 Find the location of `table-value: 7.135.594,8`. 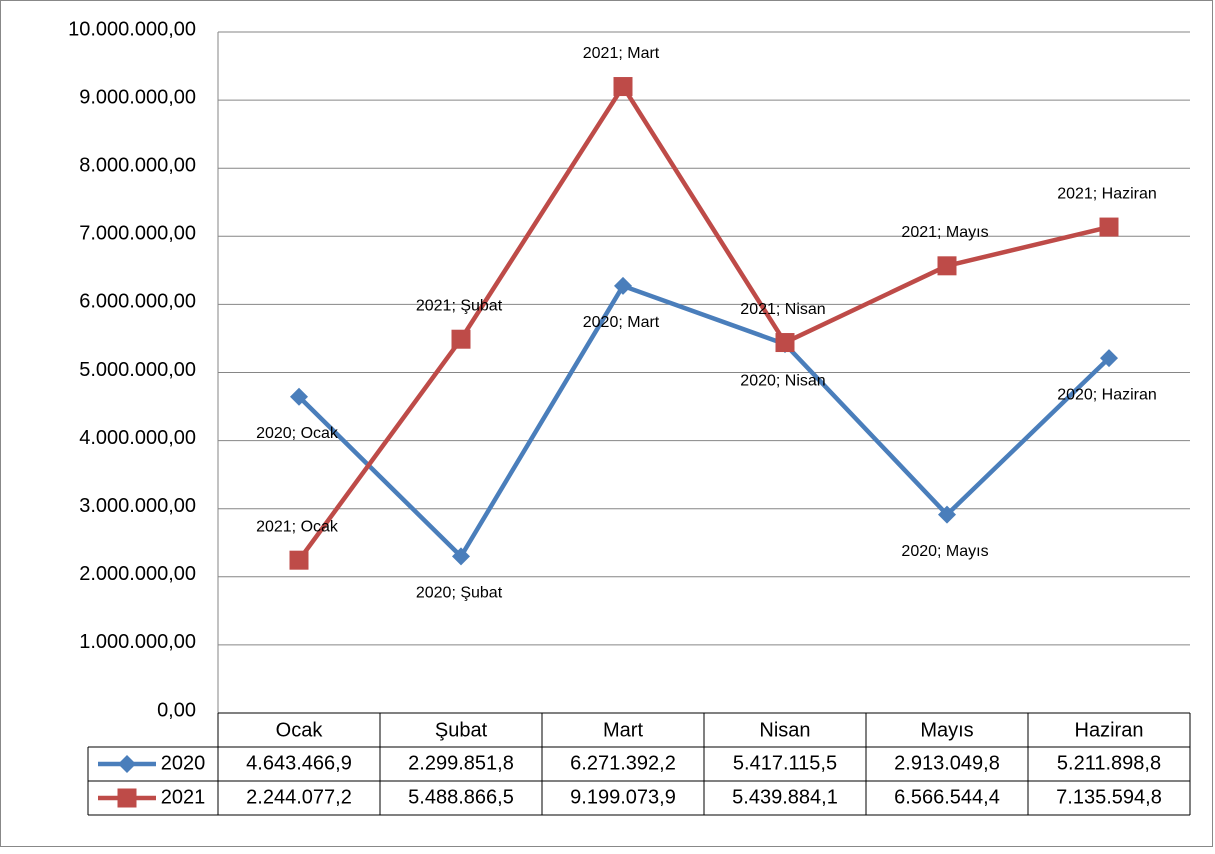

table-value: 7.135.594,8 is located at coordinates (1109, 797).